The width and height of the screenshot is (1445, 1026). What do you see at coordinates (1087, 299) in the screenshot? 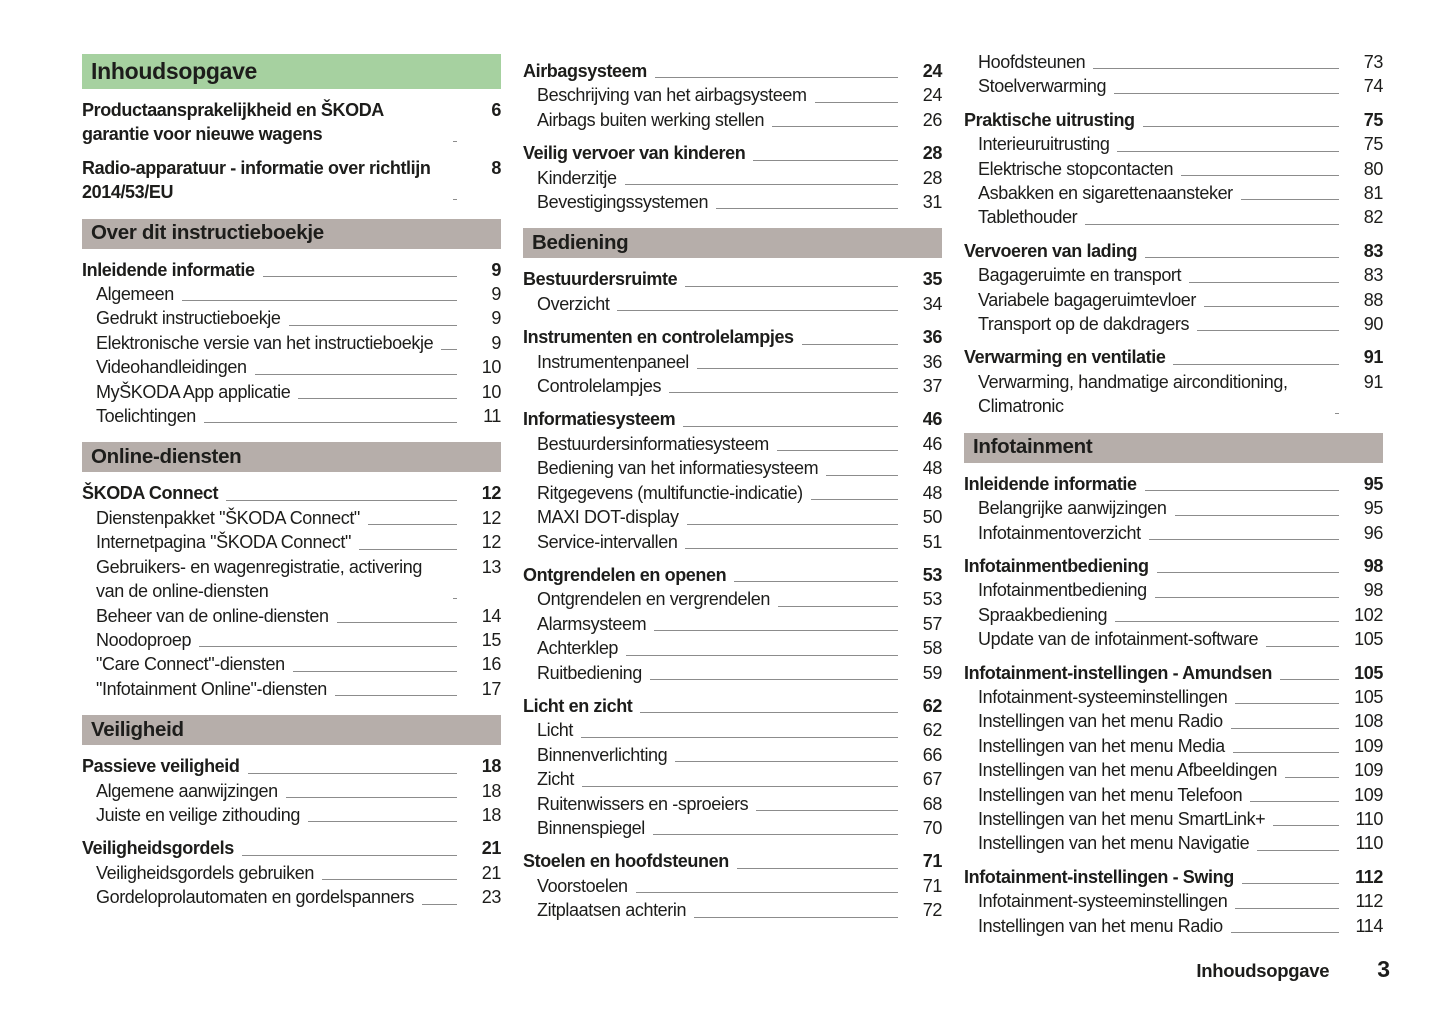
I see `toc-entry-text: Variabele bagageruimtevloer` at bounding box center [1087, 299].